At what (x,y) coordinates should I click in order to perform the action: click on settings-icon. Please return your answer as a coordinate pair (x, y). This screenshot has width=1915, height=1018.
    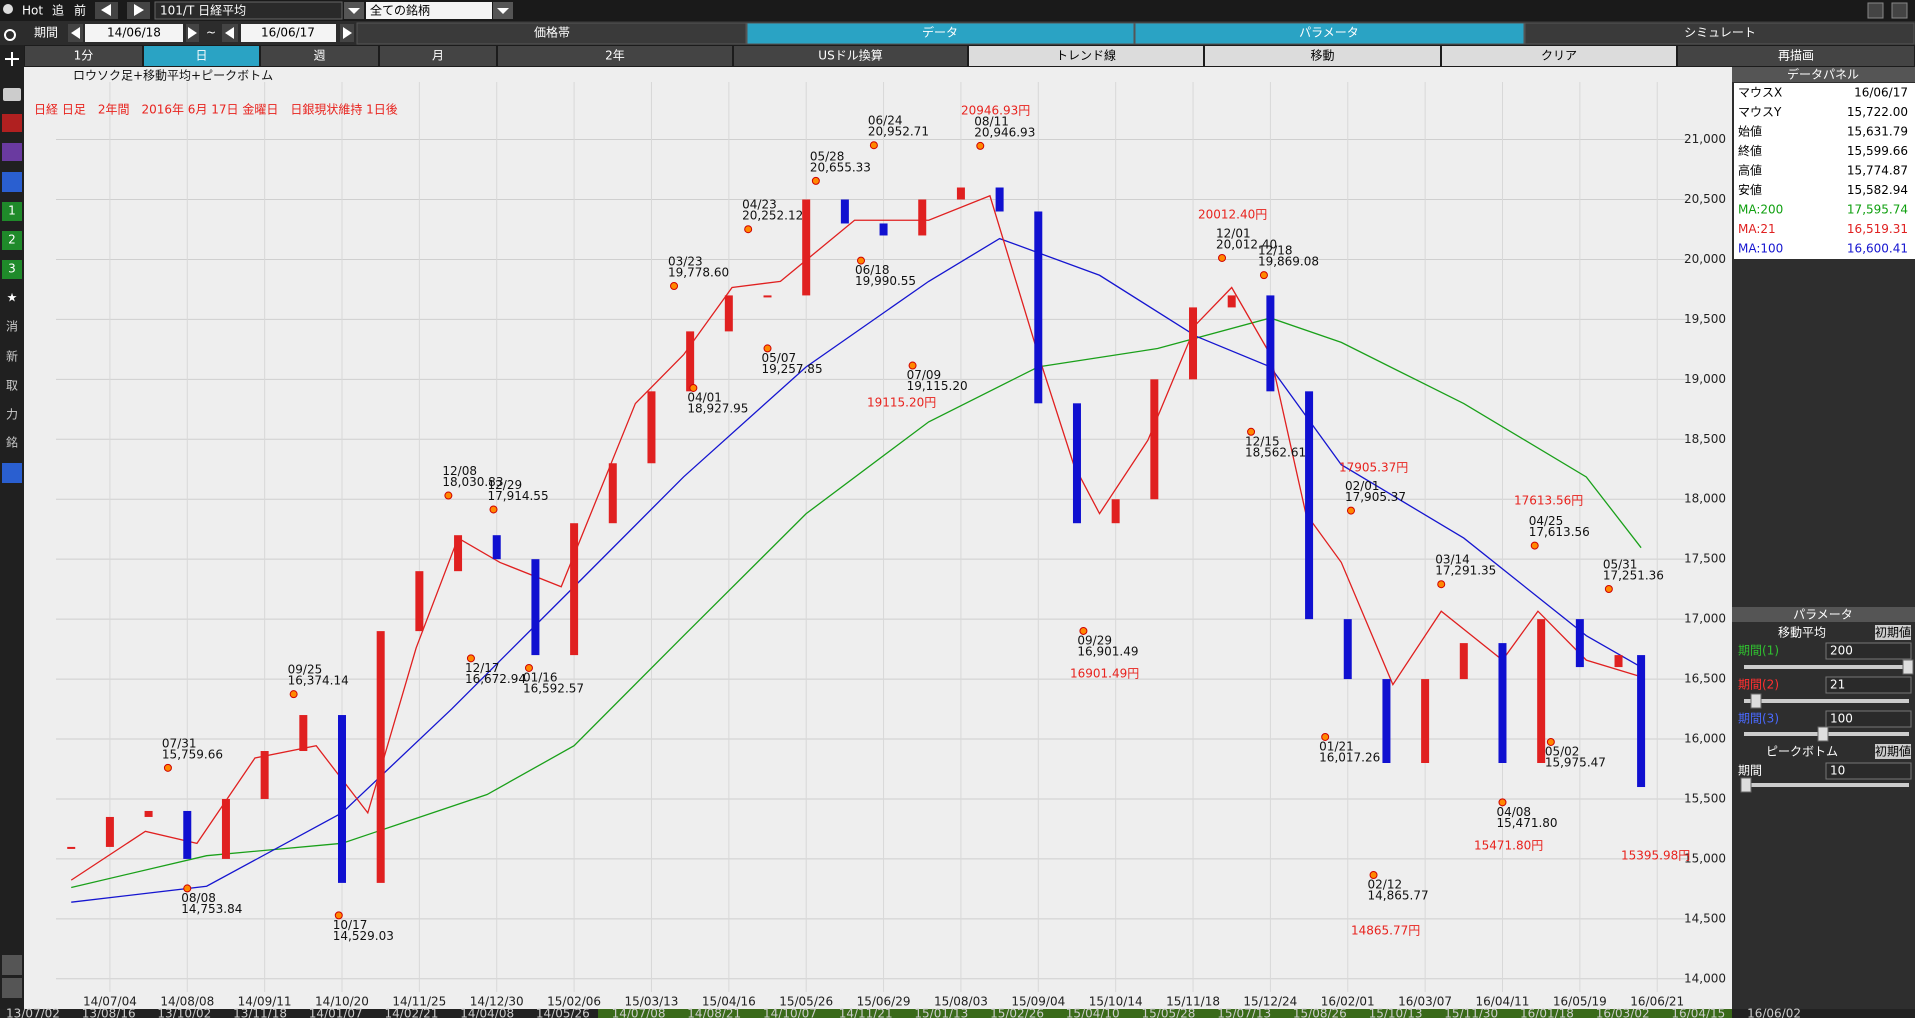
    Looking at the image, I should click on (12, 473).